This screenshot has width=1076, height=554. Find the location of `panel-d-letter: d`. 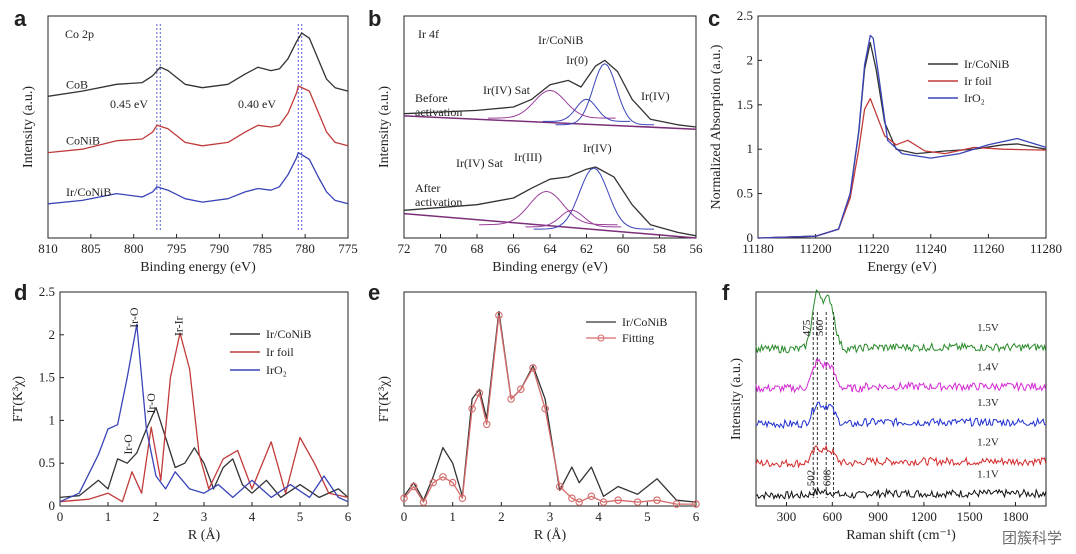

panel-d-letter: d is located at coordinates (20, 292).